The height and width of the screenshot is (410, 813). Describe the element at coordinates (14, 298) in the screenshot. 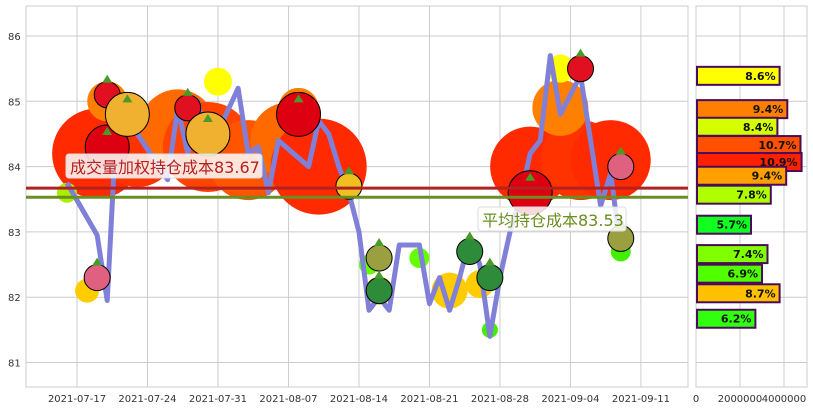

I see `y-tick-label: 82` at that location.